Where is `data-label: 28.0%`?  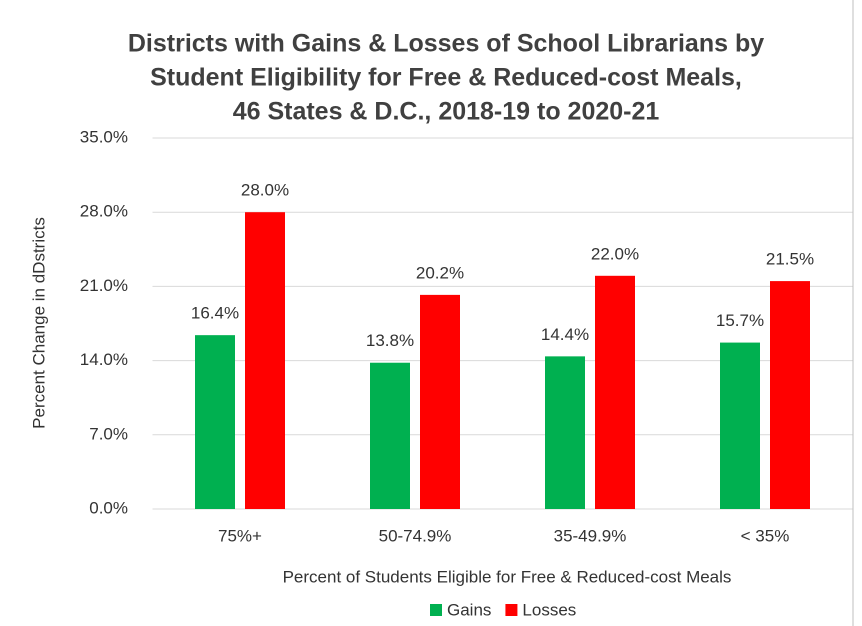 data-label: 28.0% is located at coordinates (265, 190).